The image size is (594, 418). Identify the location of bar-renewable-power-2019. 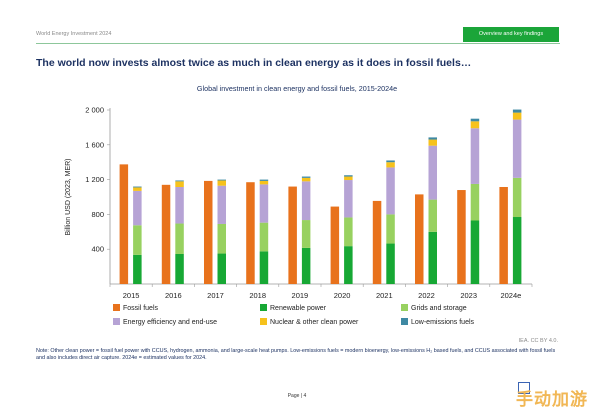
(306, 265).